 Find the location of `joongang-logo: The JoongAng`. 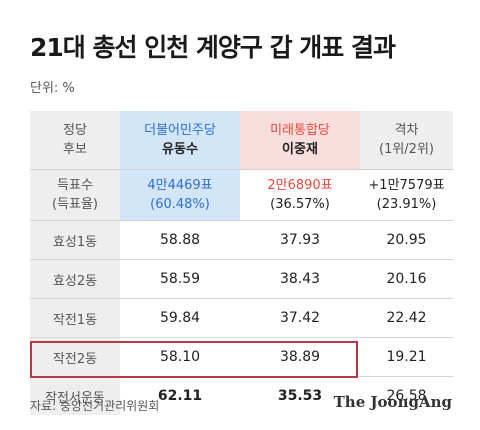

joongang-logo: The JoongAng is located at coordinates (392, 402).